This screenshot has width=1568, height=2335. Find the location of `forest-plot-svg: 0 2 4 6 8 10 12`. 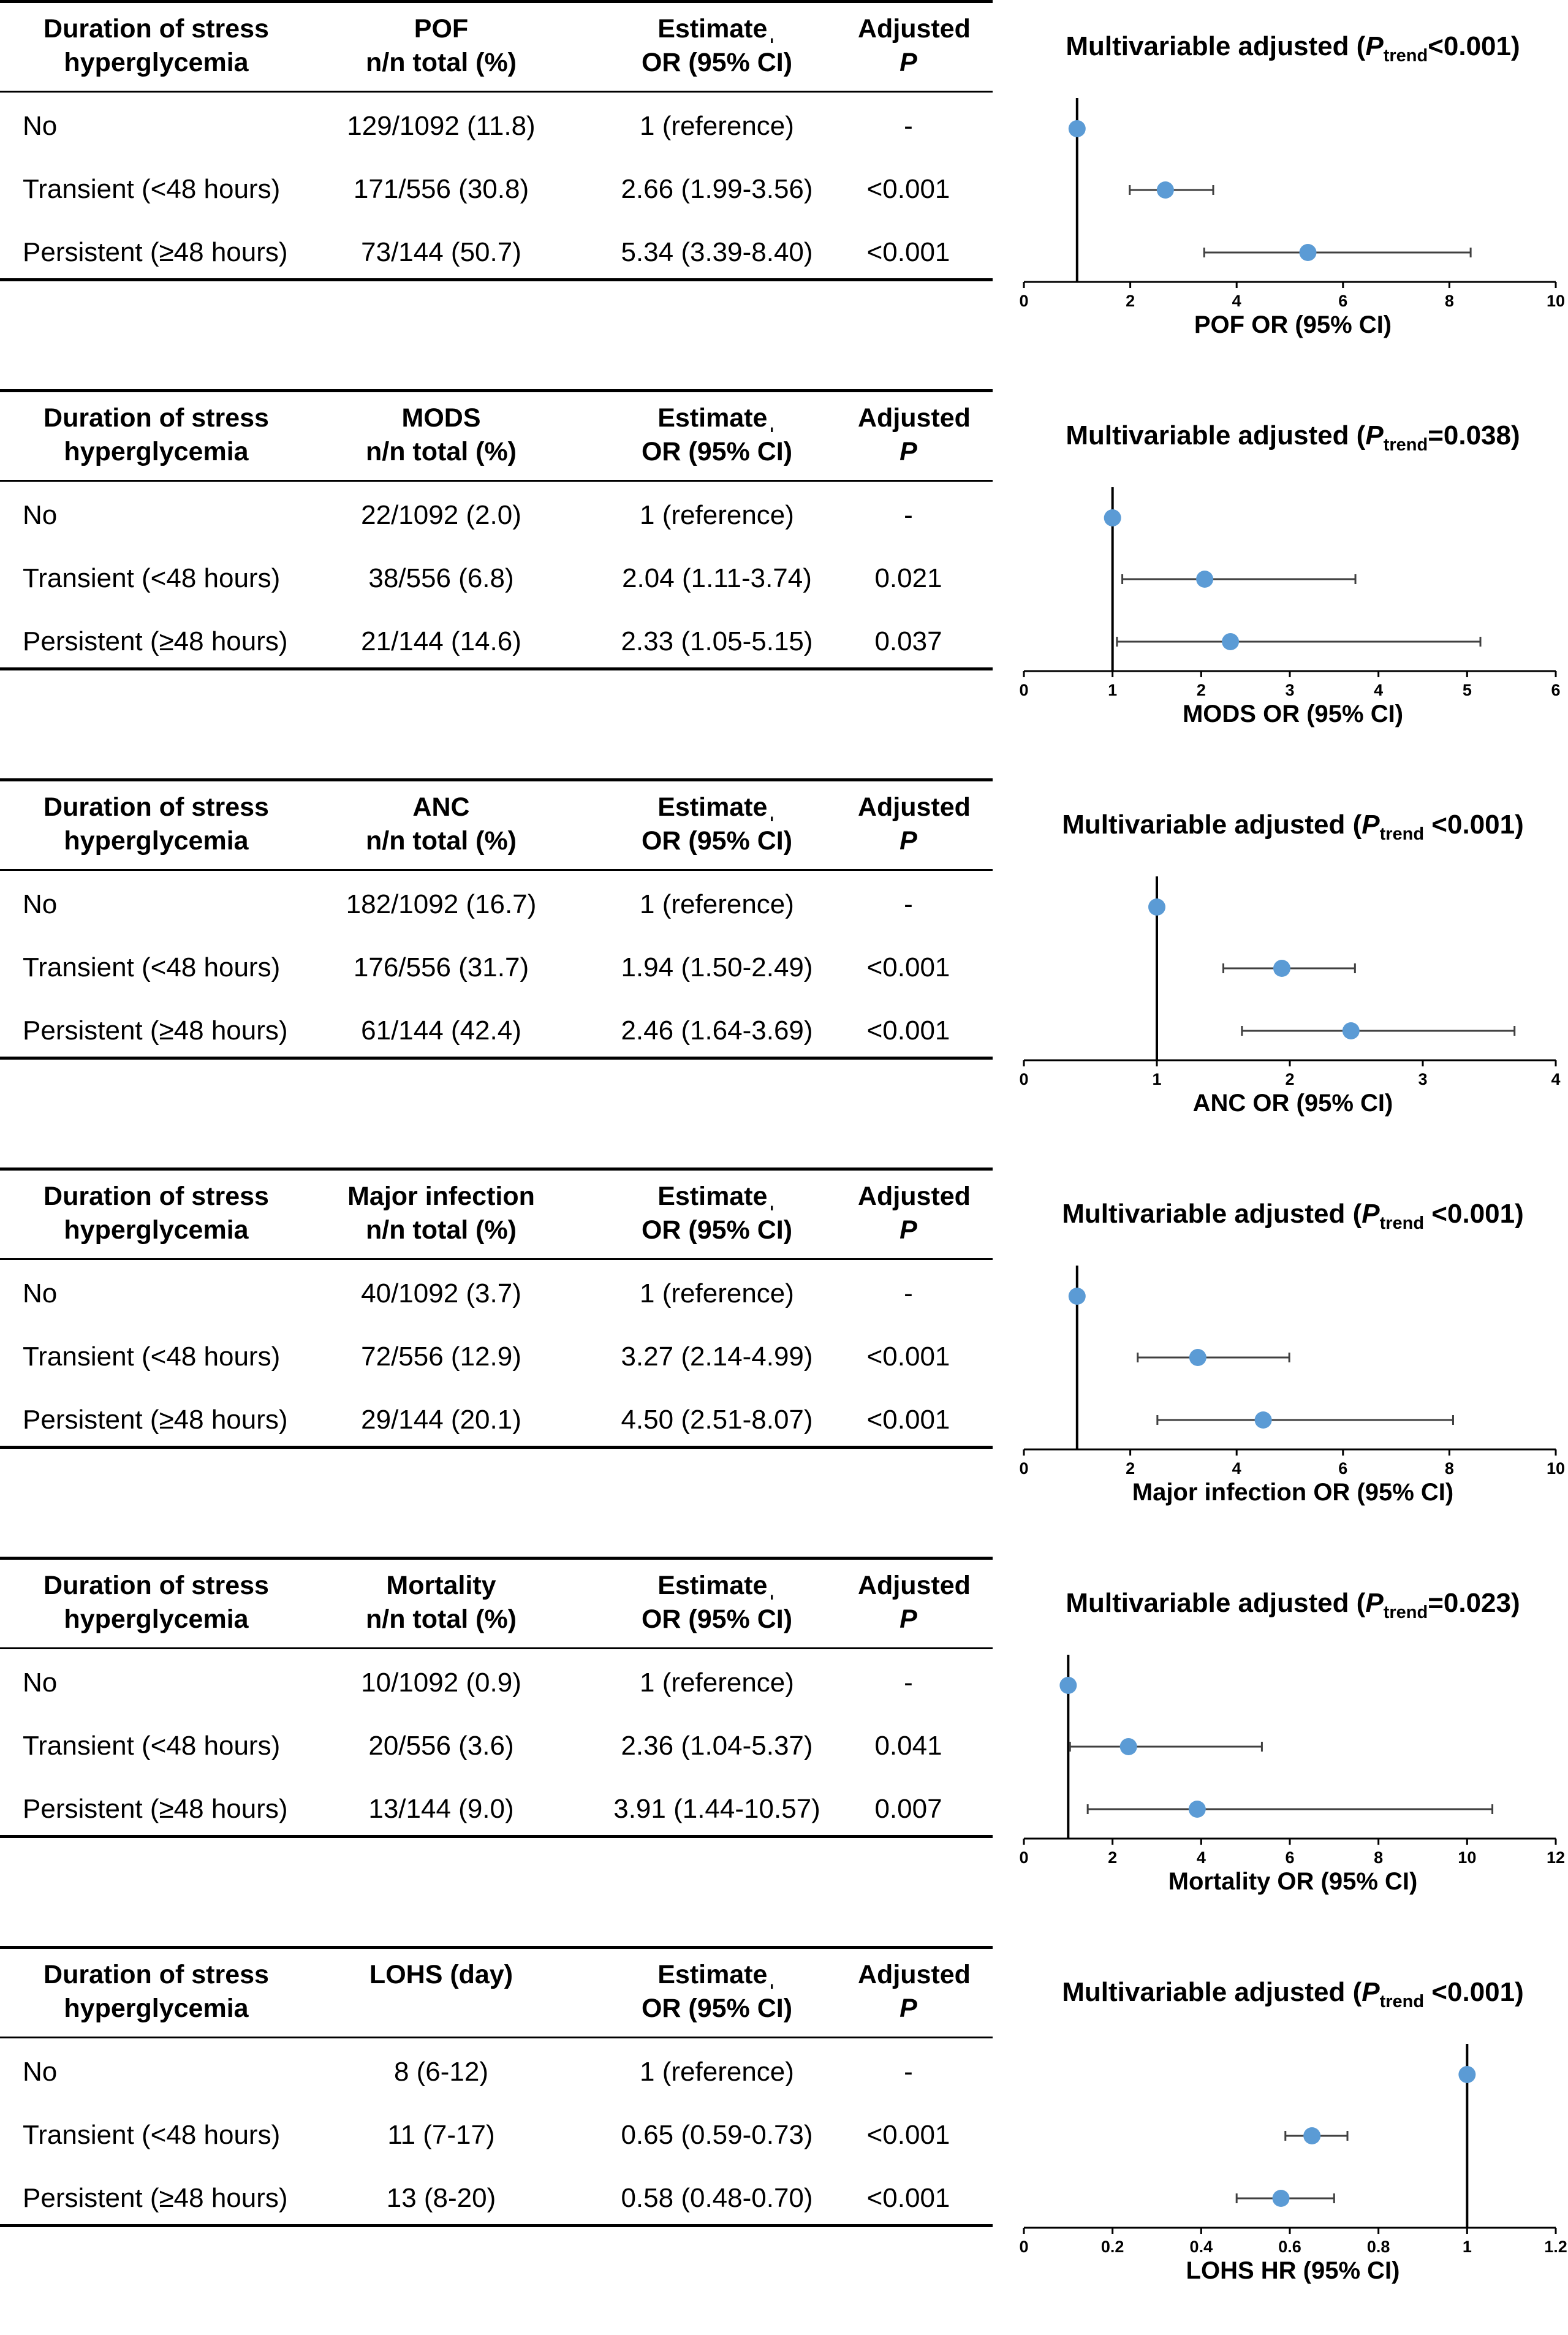

forest-plot-svg: 0 2 4 6 8 10 12 is located at coordinates (1292, 1761).